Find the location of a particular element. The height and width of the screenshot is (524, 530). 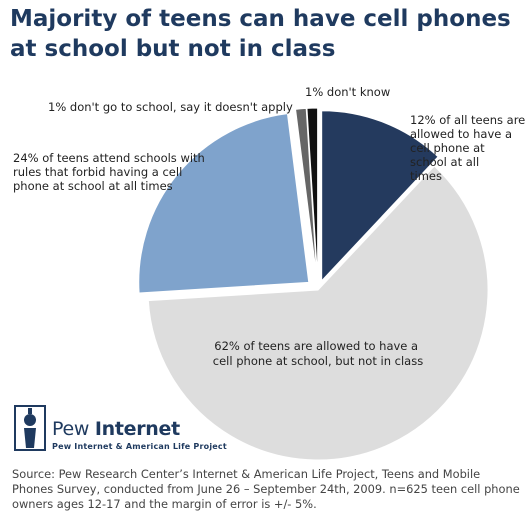

logo-name-regular: Pew is located at coordinates (71, 429).